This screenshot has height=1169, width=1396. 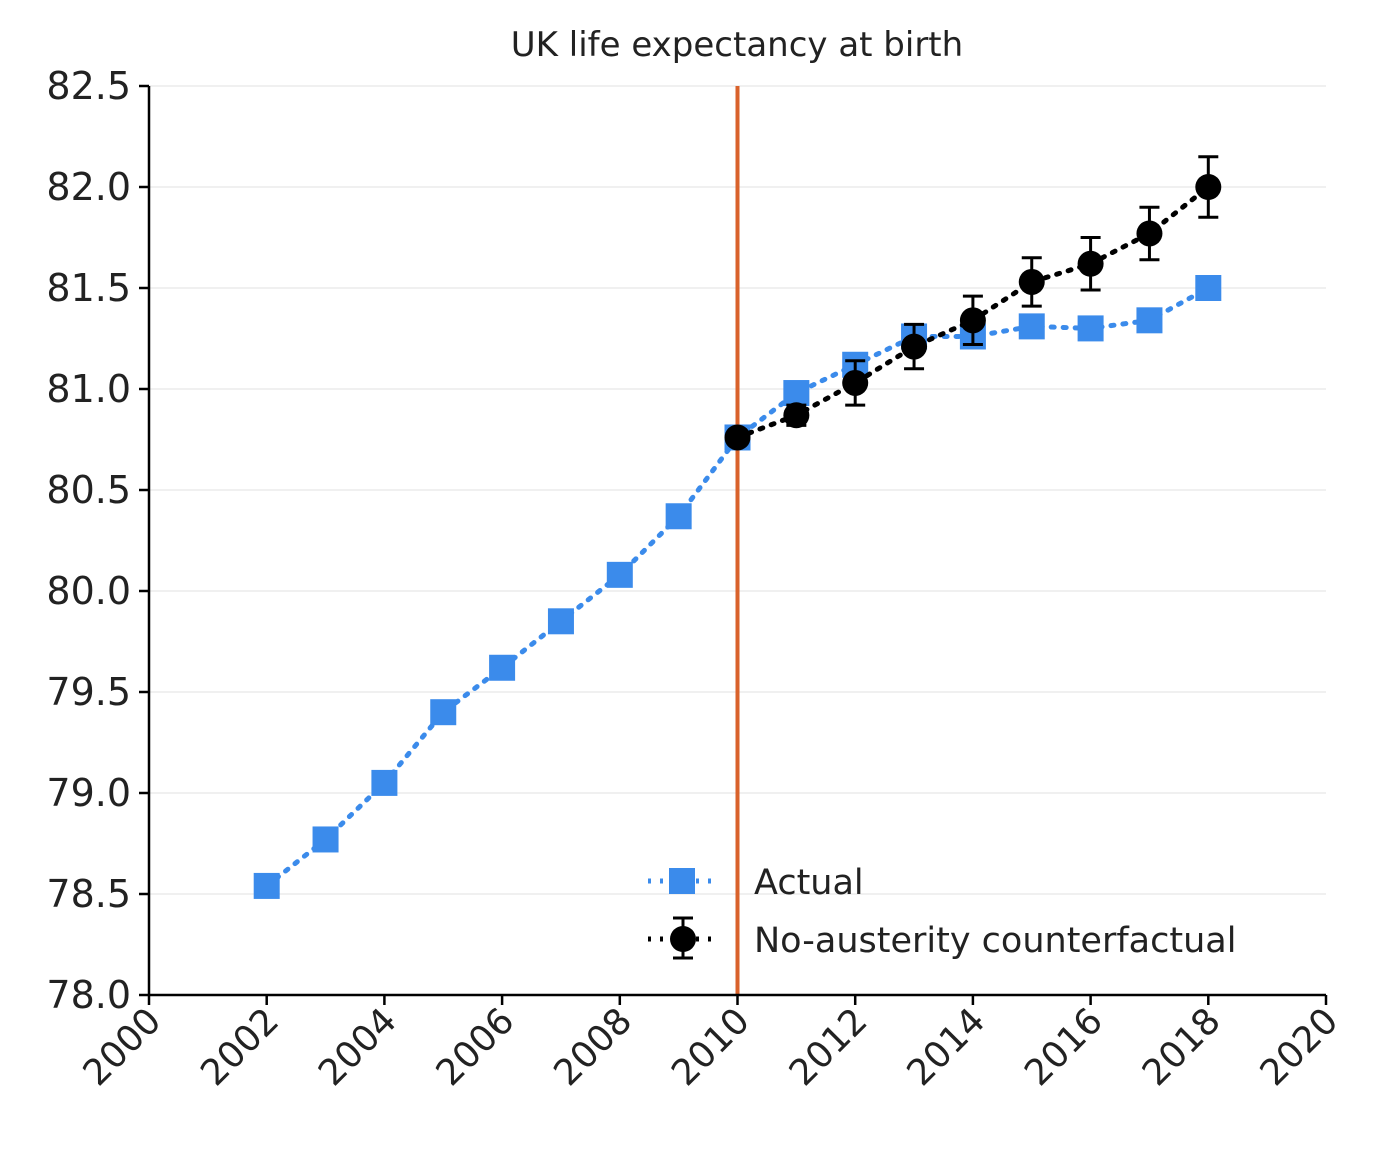 What do you see at coordinates (240, 1047) in the screenshot?
I see `x-tick-label: 2002` at bounding box center [240, 1047].